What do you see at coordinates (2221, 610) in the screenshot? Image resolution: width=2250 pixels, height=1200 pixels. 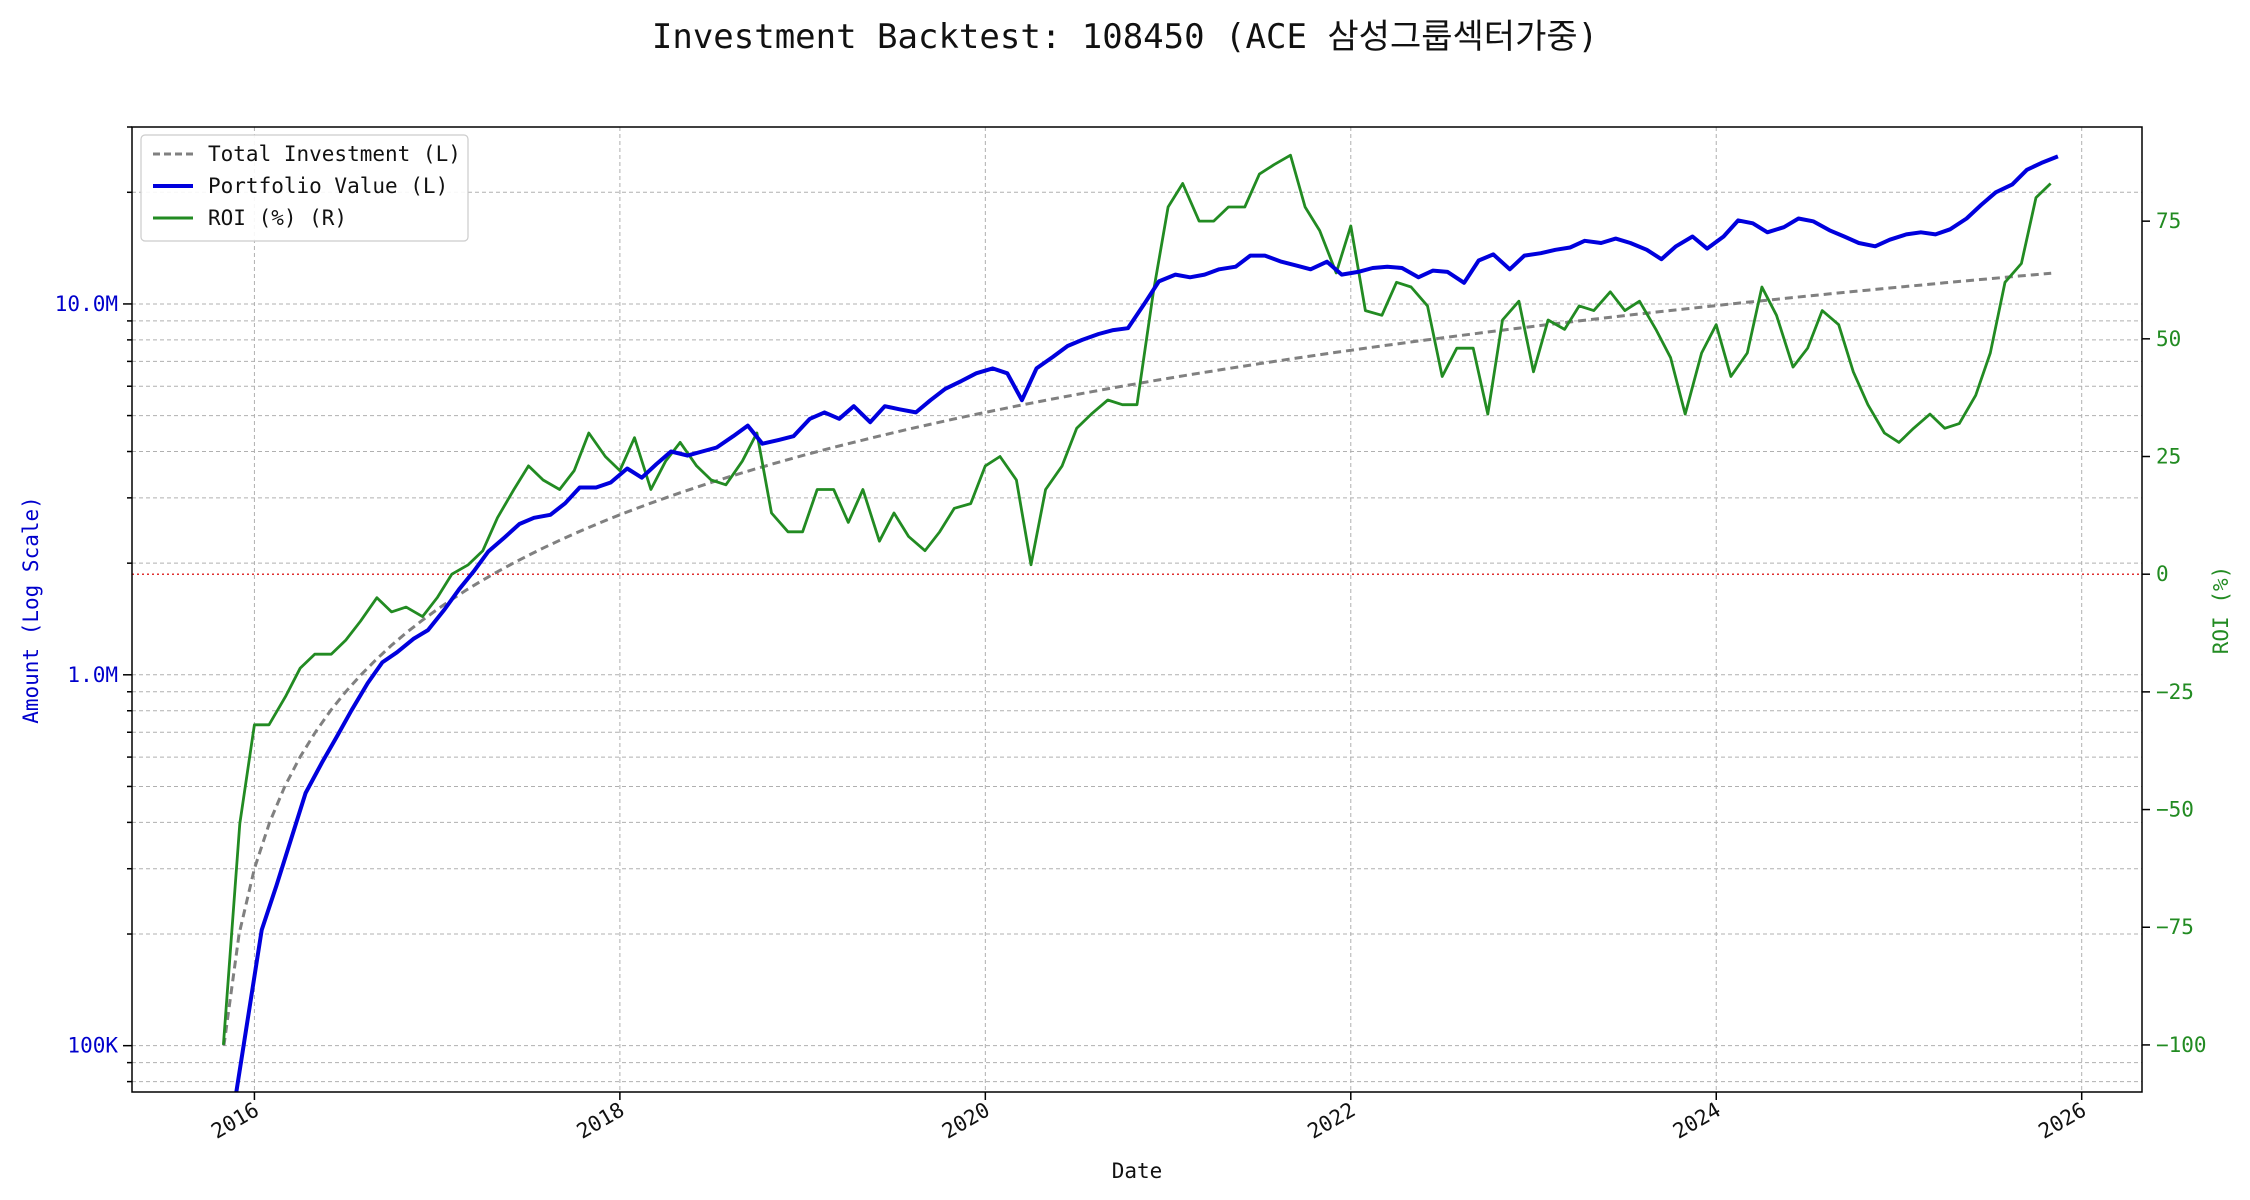 I see `right-axis-title: ROI (%)` at bounding box center [2221, 610].